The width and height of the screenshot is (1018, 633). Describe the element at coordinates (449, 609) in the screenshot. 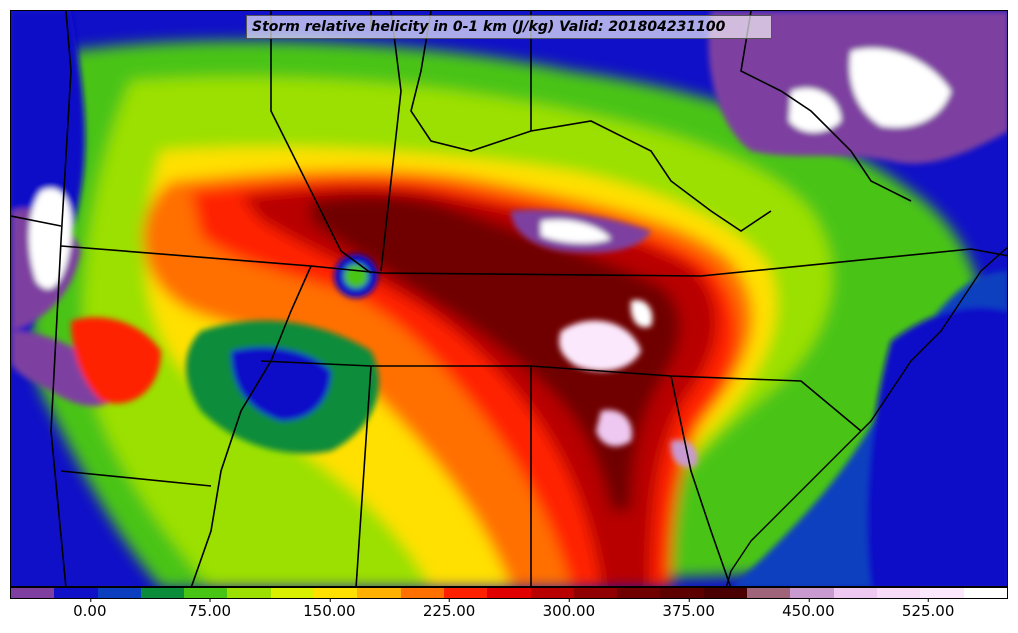

I see `colorbar-tick-label: 225.00` at that location.